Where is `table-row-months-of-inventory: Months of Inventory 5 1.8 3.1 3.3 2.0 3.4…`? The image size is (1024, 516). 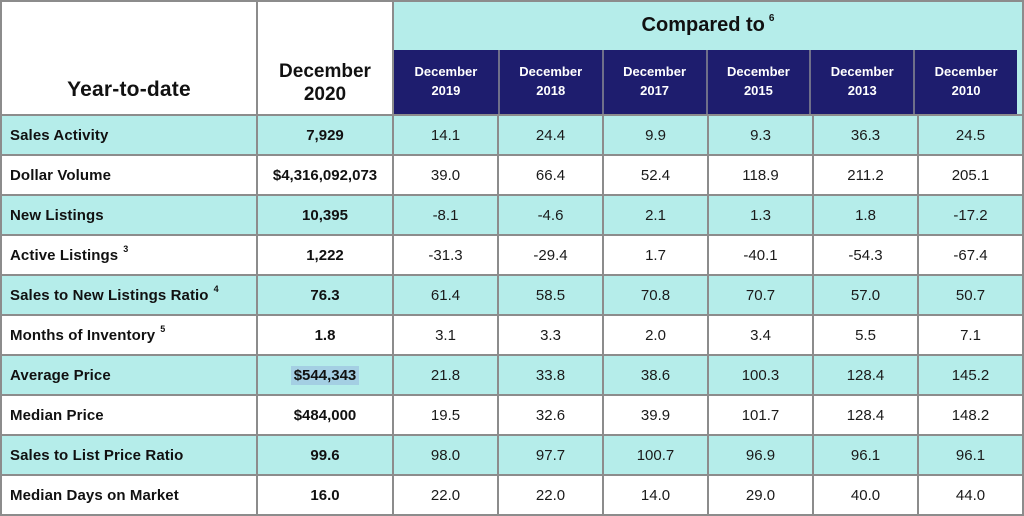
table-row-months-of-inventory: Months of Inventory 5 1.8 3.1 3.3 2.0 3.4… is located at coordinates (512, 334).